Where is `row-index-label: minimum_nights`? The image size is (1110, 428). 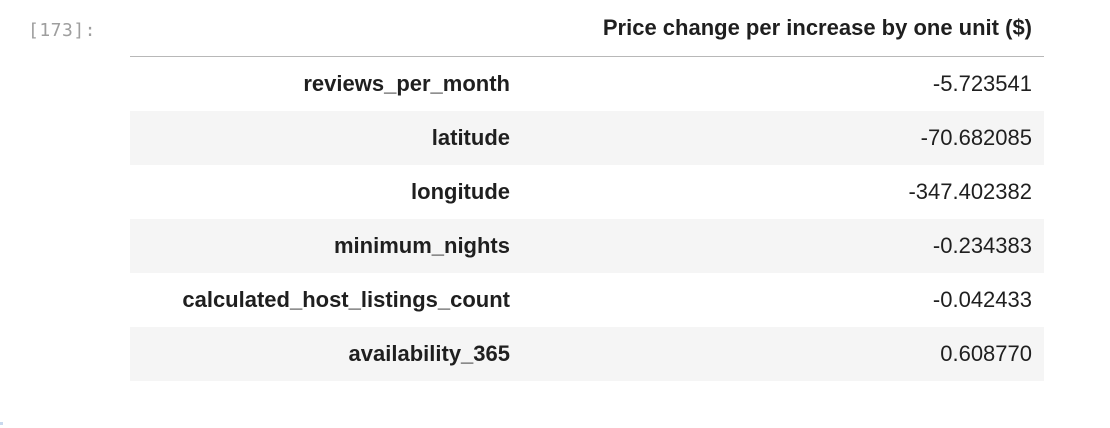
row-index-label: minimum_nights is located at coordinates (421, 245).